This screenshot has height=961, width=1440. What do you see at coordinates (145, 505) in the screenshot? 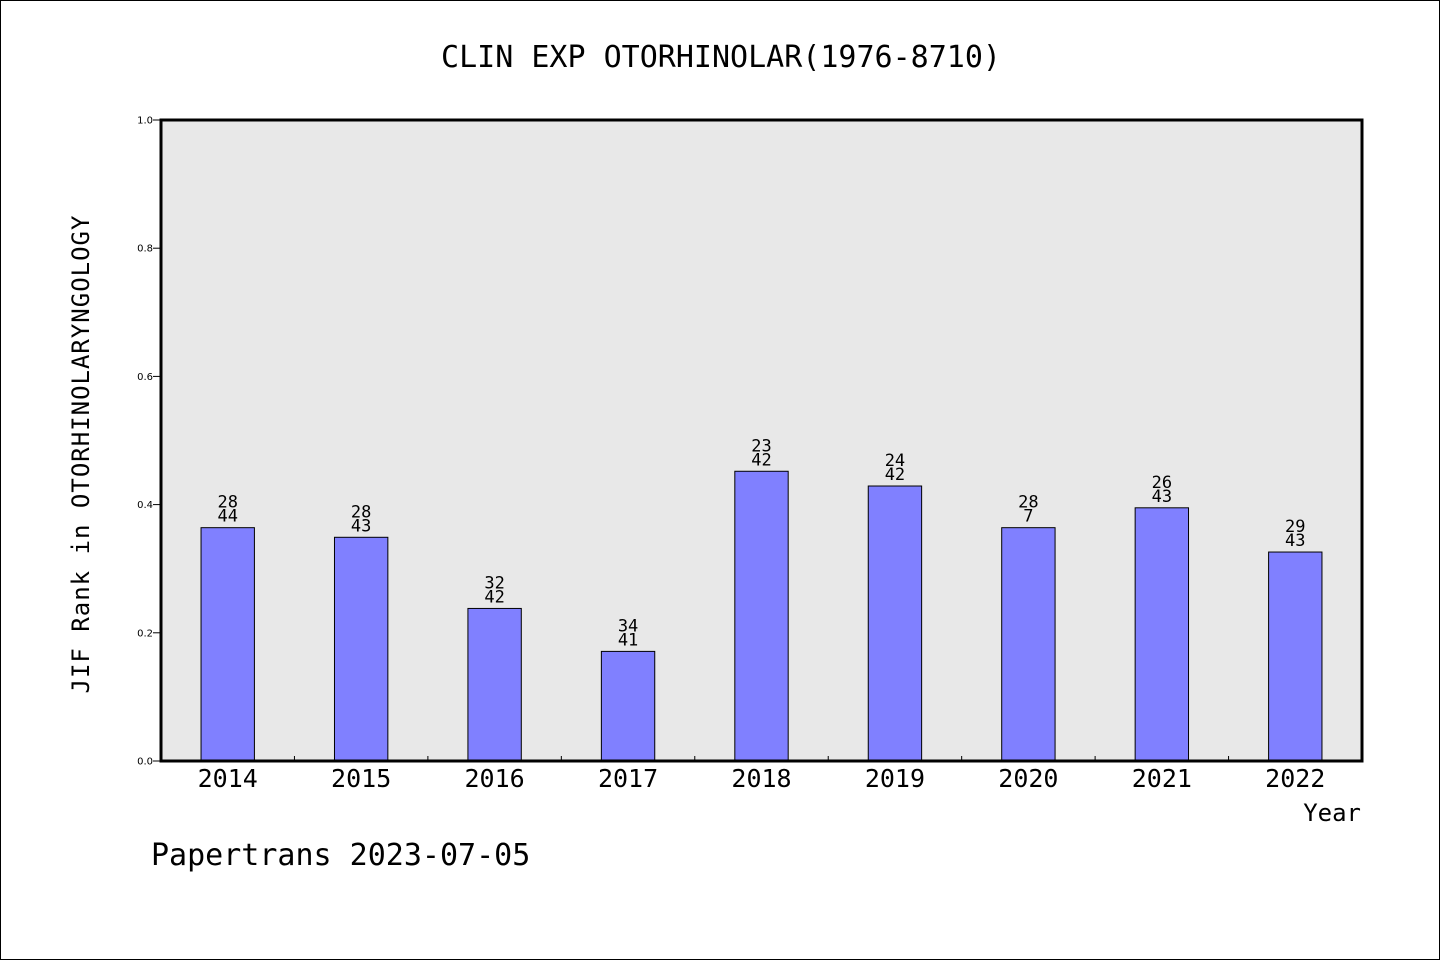
I see `y-tick-label: 0.4` at bounding box center [145, 505].